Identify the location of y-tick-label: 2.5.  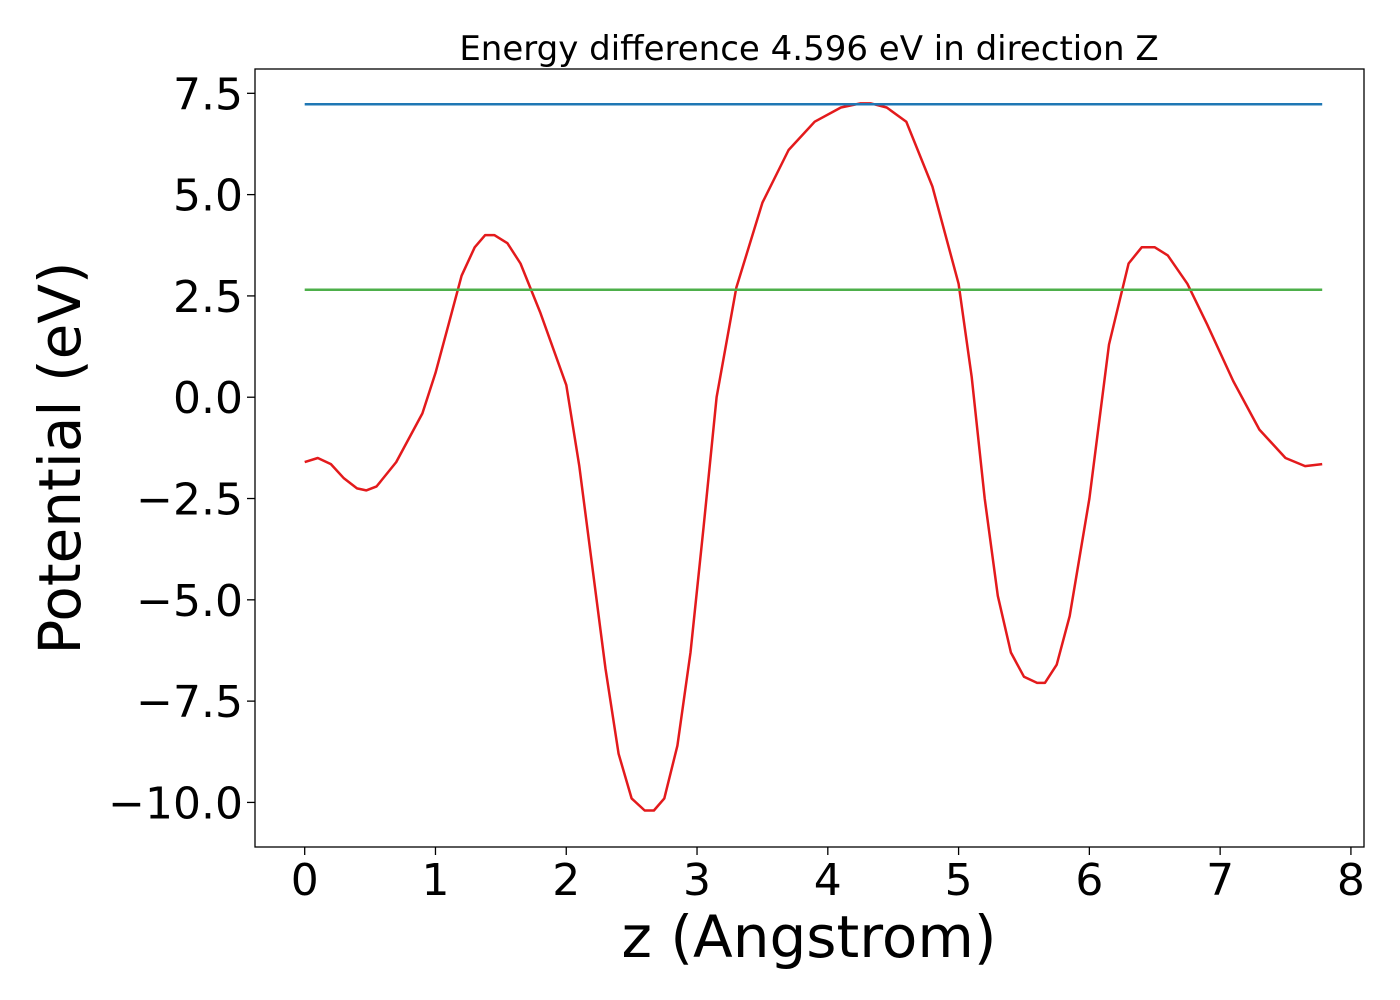
(208, 297).